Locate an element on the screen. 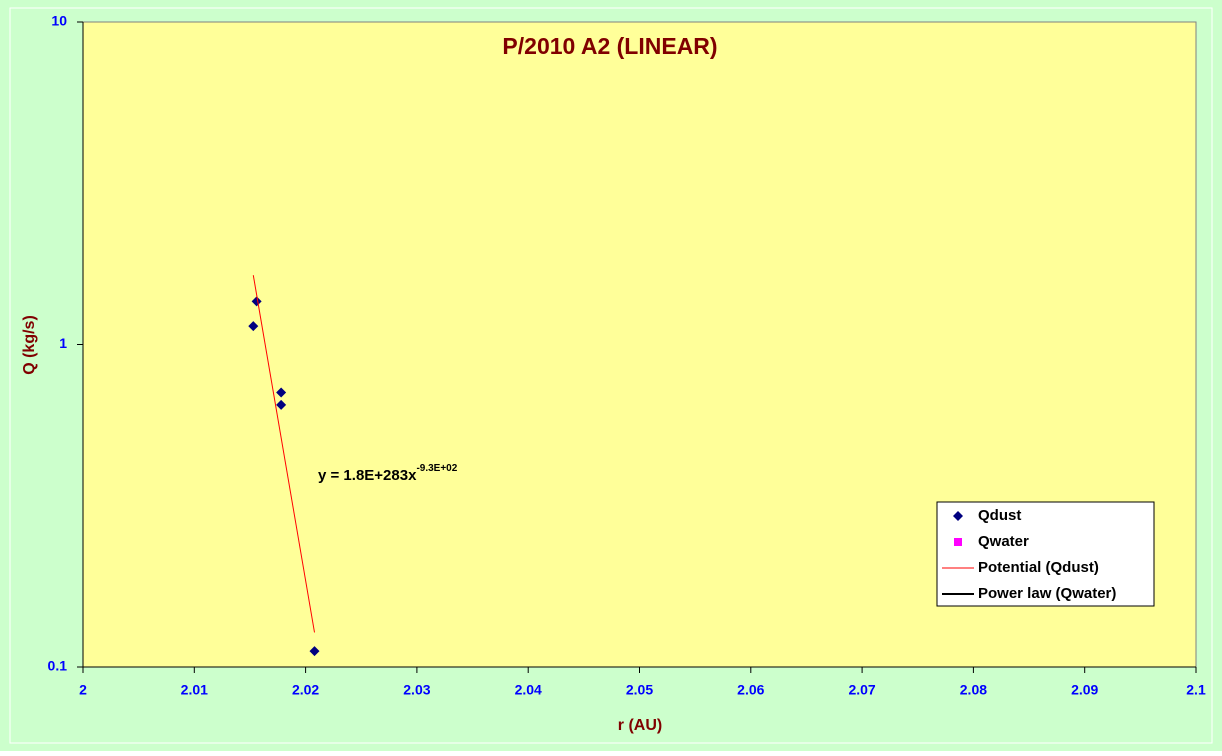 The height and width of the screenshot is (756, 1222). x-tick-label: 2.03 is located at coordinates (416, 690).